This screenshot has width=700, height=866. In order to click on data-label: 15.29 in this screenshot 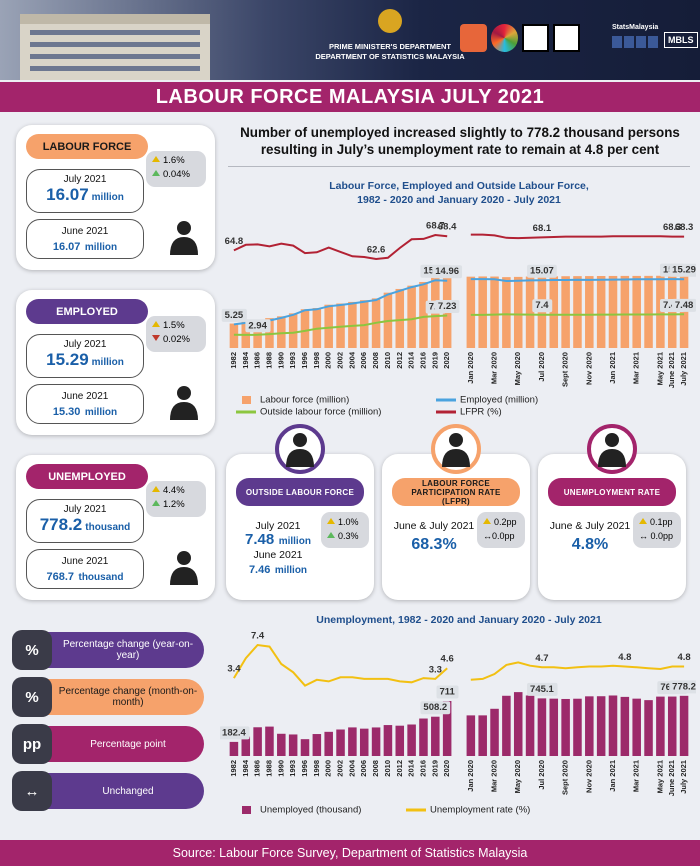, I will do `click(684, 270)`.